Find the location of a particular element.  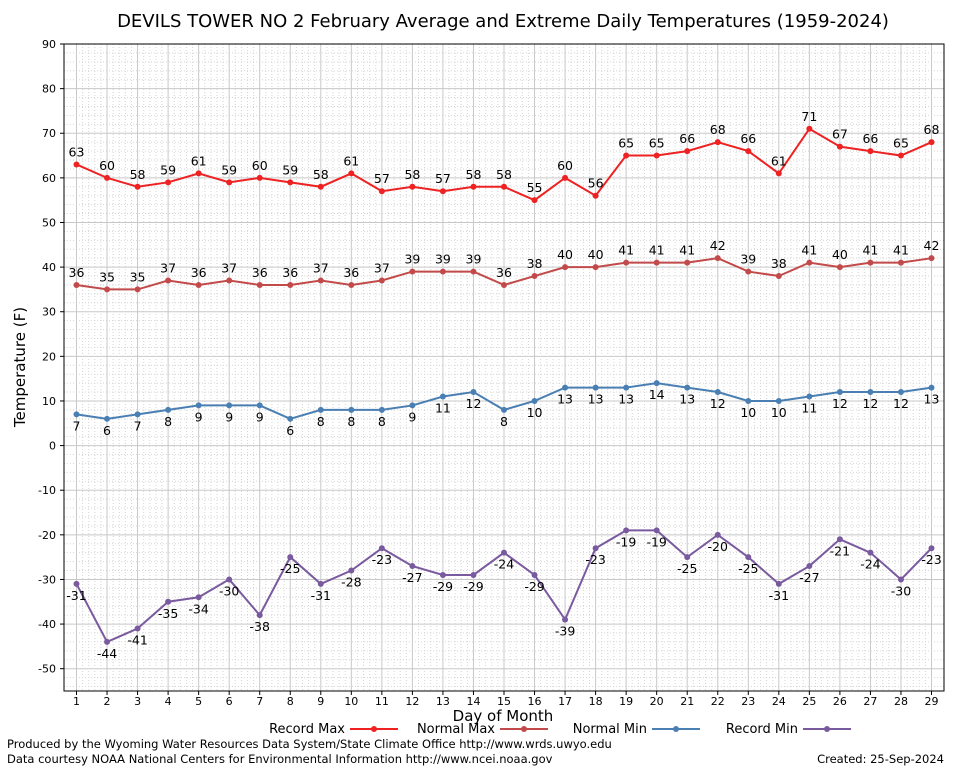

y-tick-label: -30 is located at coordinates (47, 579).